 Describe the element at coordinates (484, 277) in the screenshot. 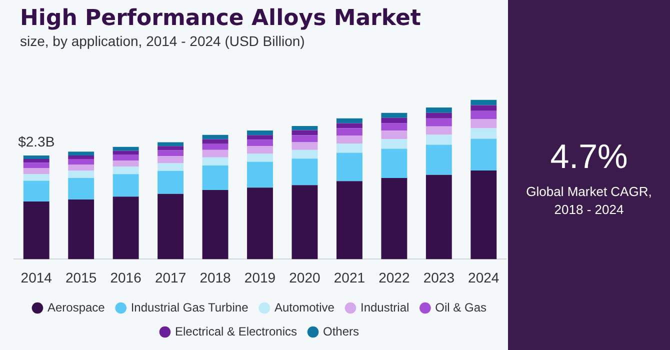

I see `x-tick-label: 2024` at that location.